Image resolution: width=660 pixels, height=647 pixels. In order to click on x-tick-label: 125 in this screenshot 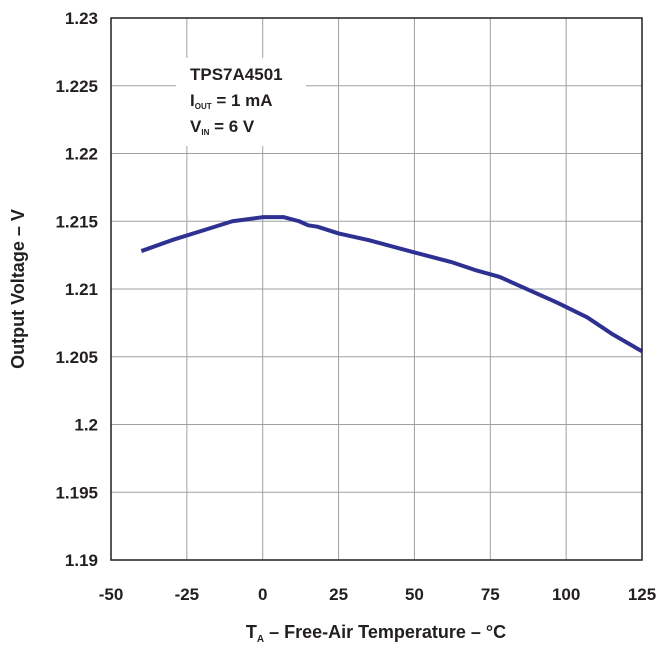, I will do `click(642, 594)`.